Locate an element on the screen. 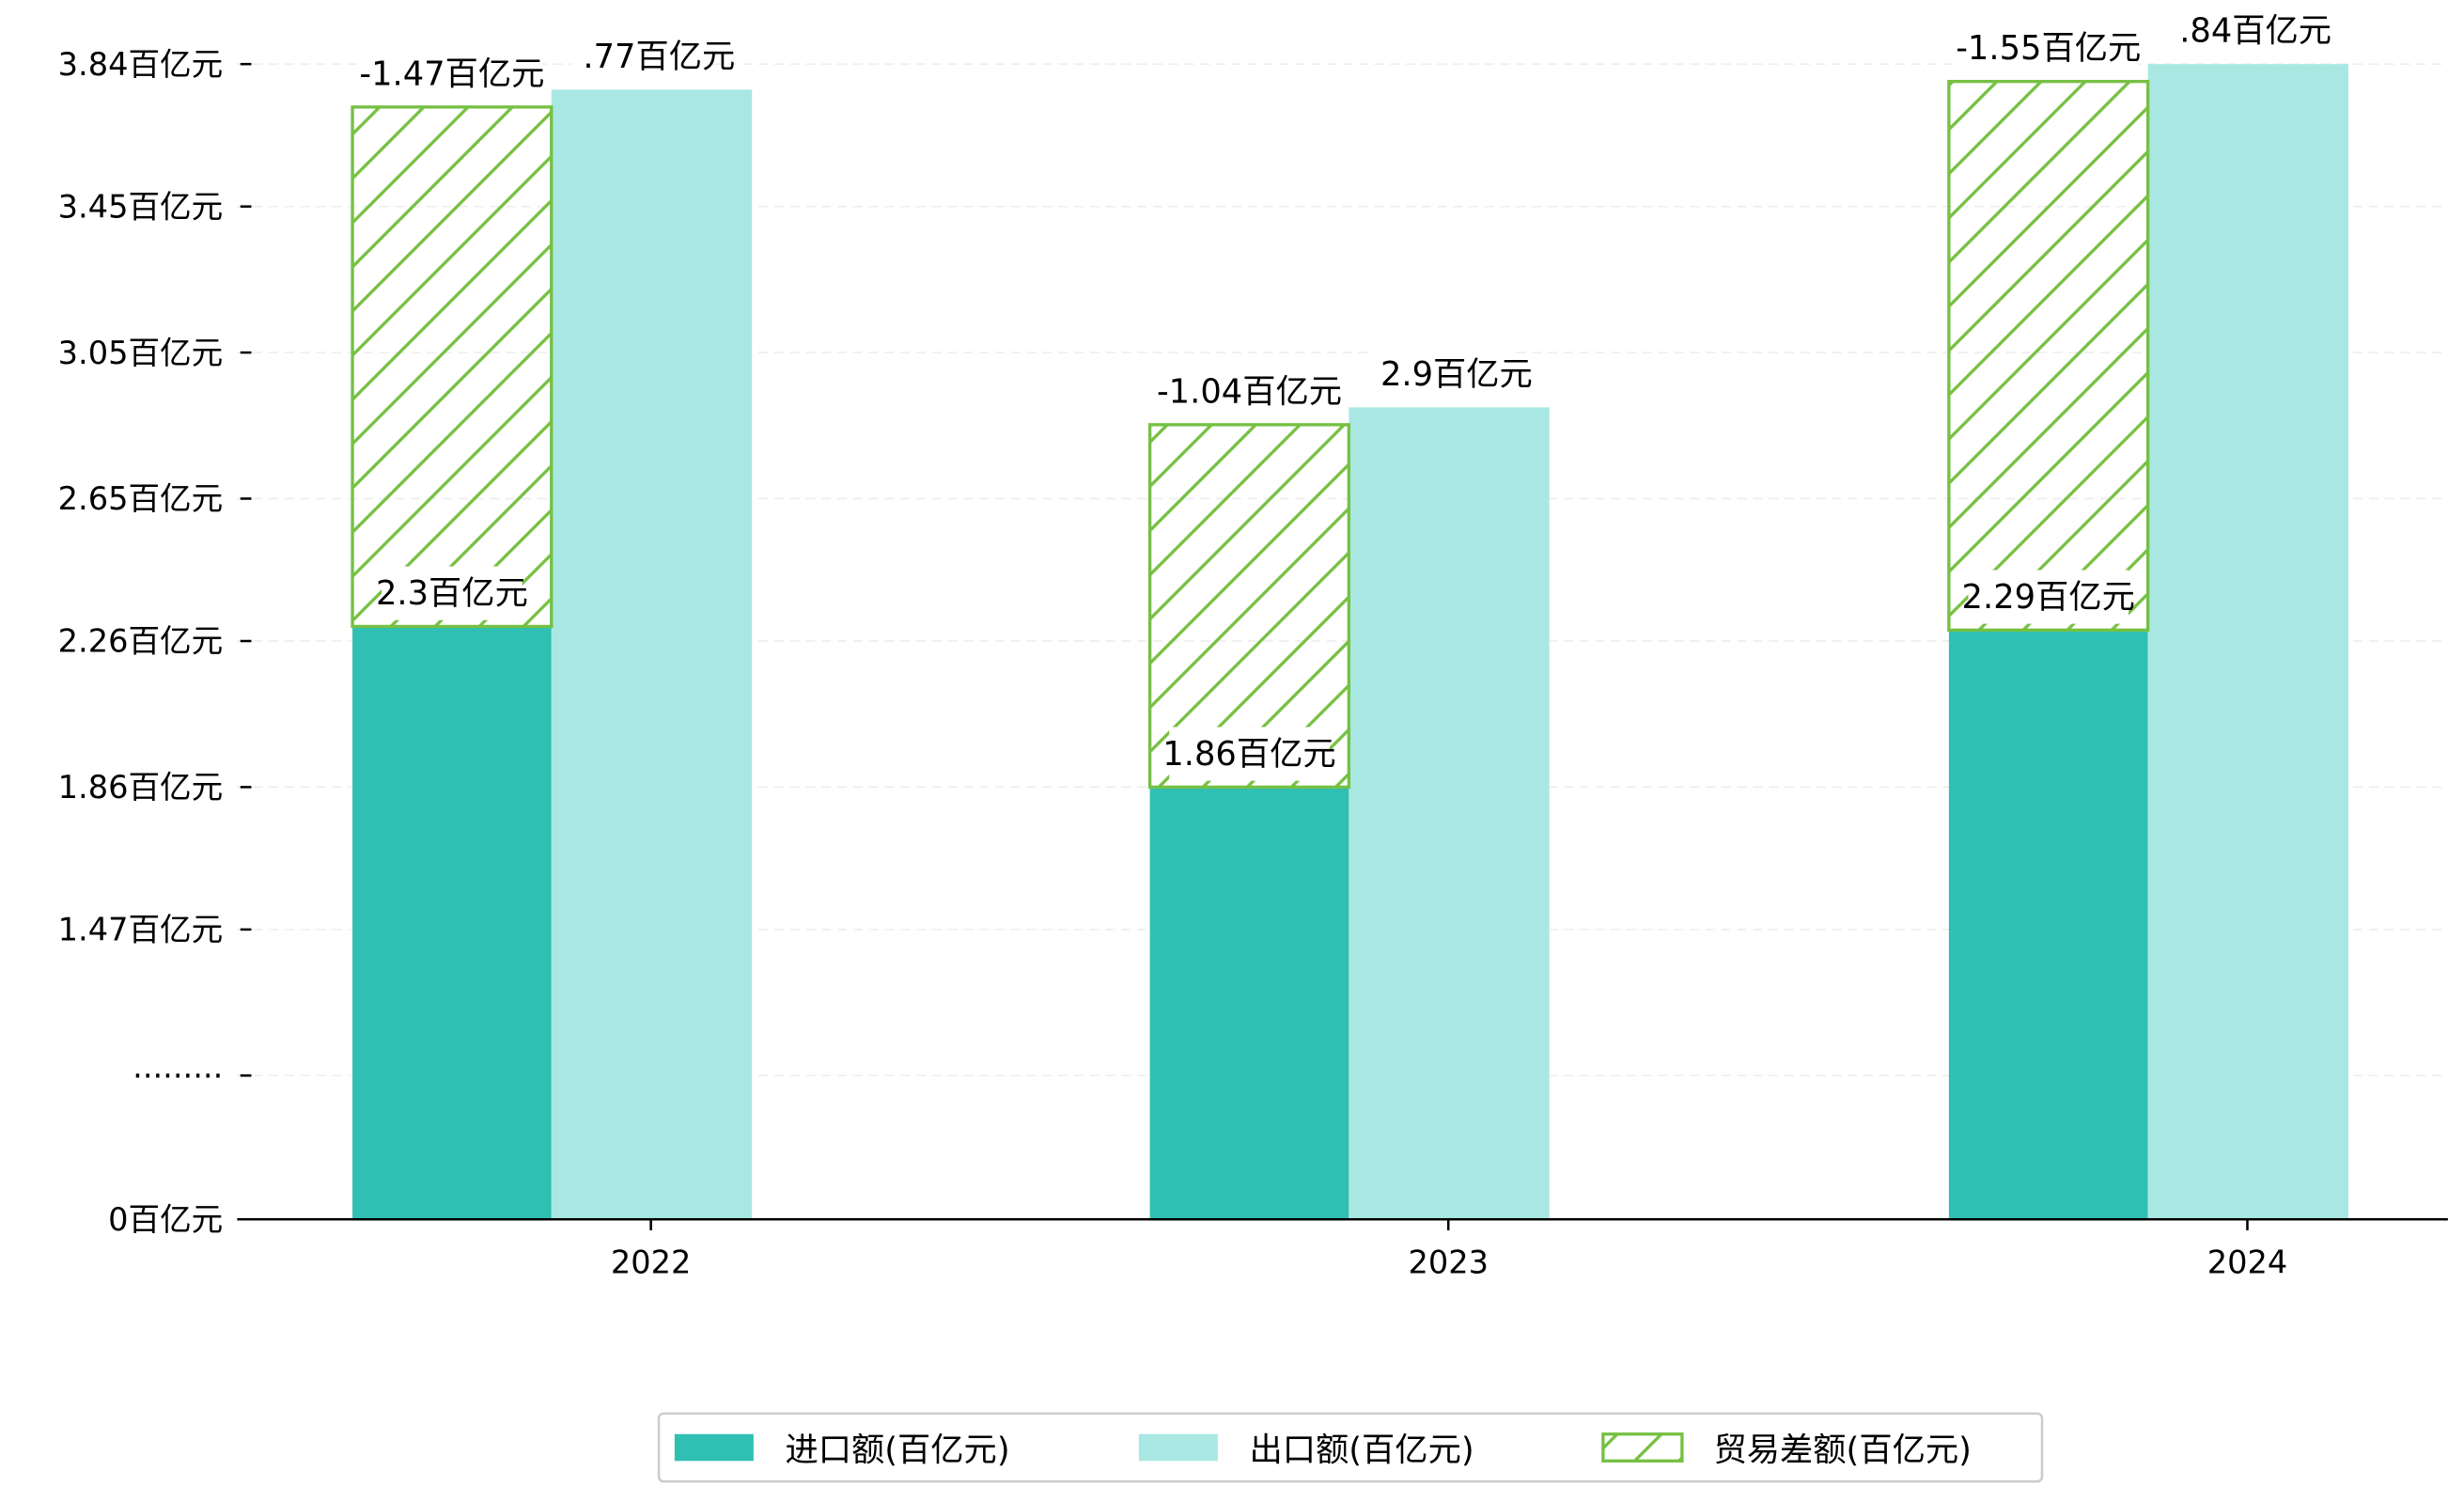  data-label-text: -1.04百亿元 is located at coordinates (1249, 392).